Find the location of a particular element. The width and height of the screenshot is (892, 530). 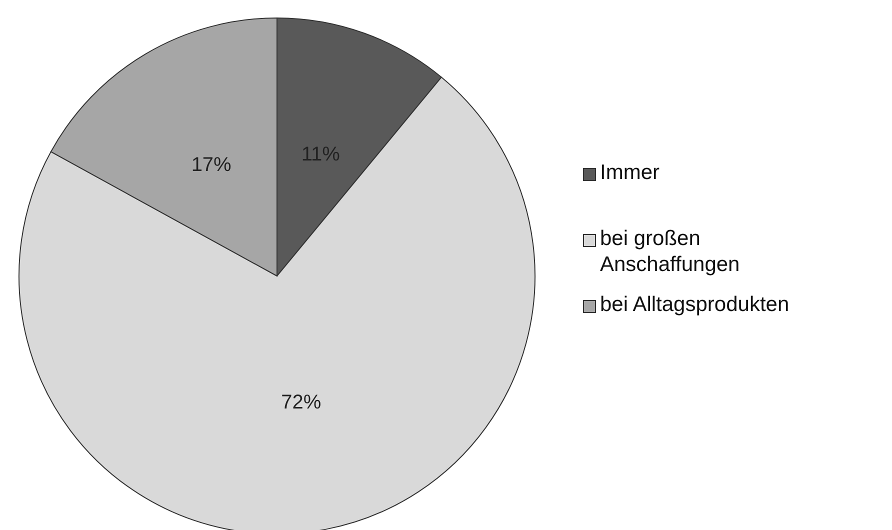

data-label: 17% is located at coordinates (211, 165).